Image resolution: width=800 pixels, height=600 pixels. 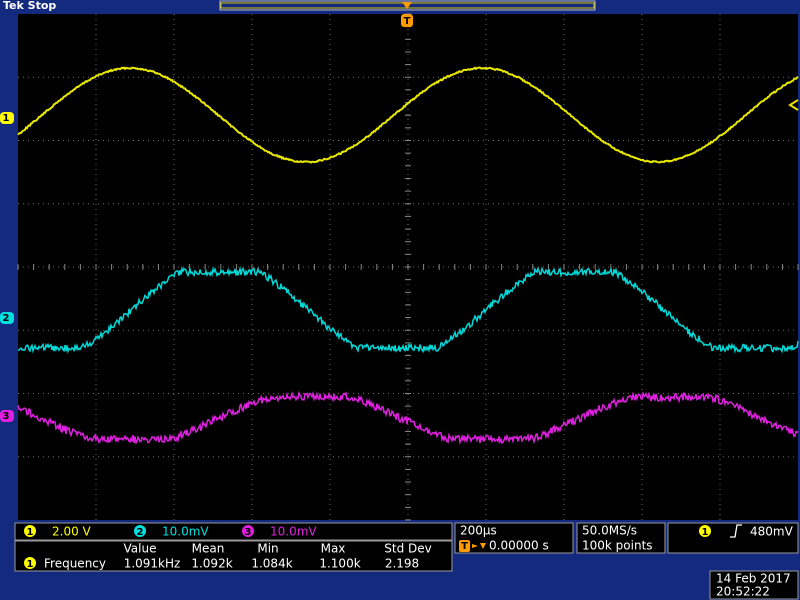 I want to click on record-length: 100k points, so click(x=617, y=546).